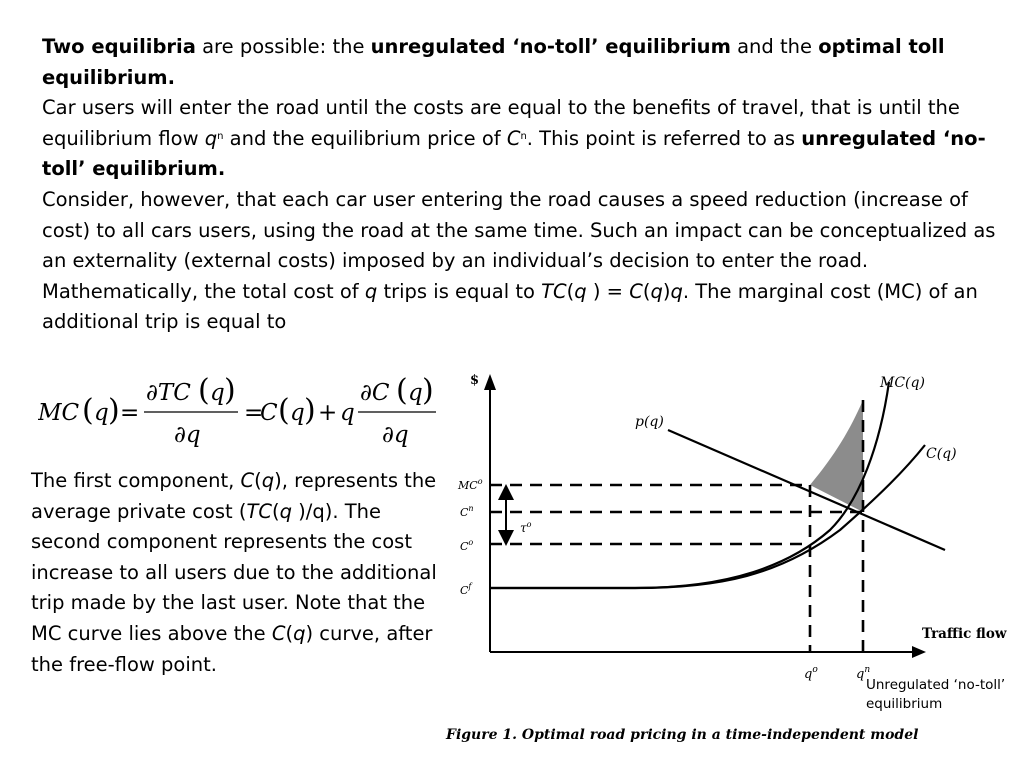 The image size is (1024, 768). What do you see at coordinates (649, 422) in the screenshot?
I see `p-curve-label: p(q)` at bounding box center [649, 422].